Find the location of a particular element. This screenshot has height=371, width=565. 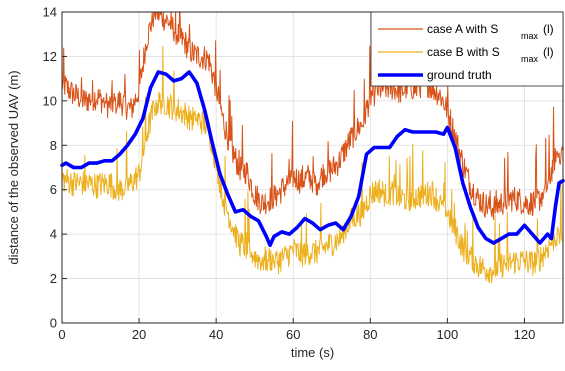

legend-label: case A with S is located at coordinates (462, 29).